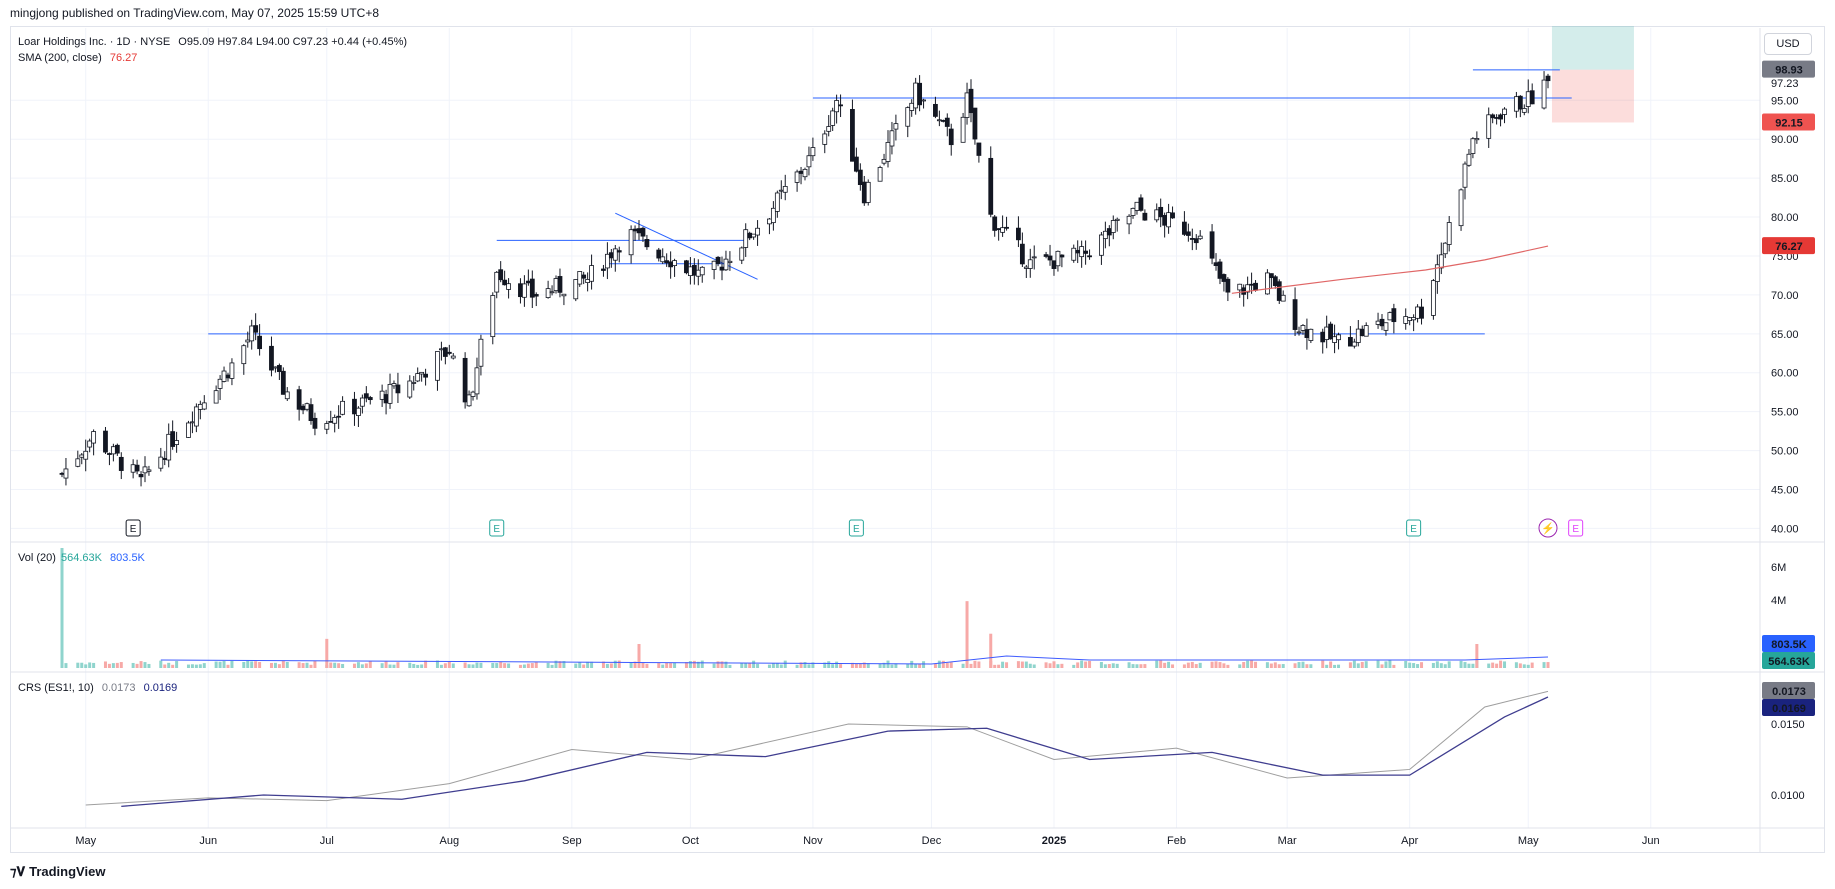 This screenshot has height=889, width=1835. What do you see at coordinates (133, 528) in the screenshot?
I see `earnings-marker-0: E` at bounding box center [133, 528].